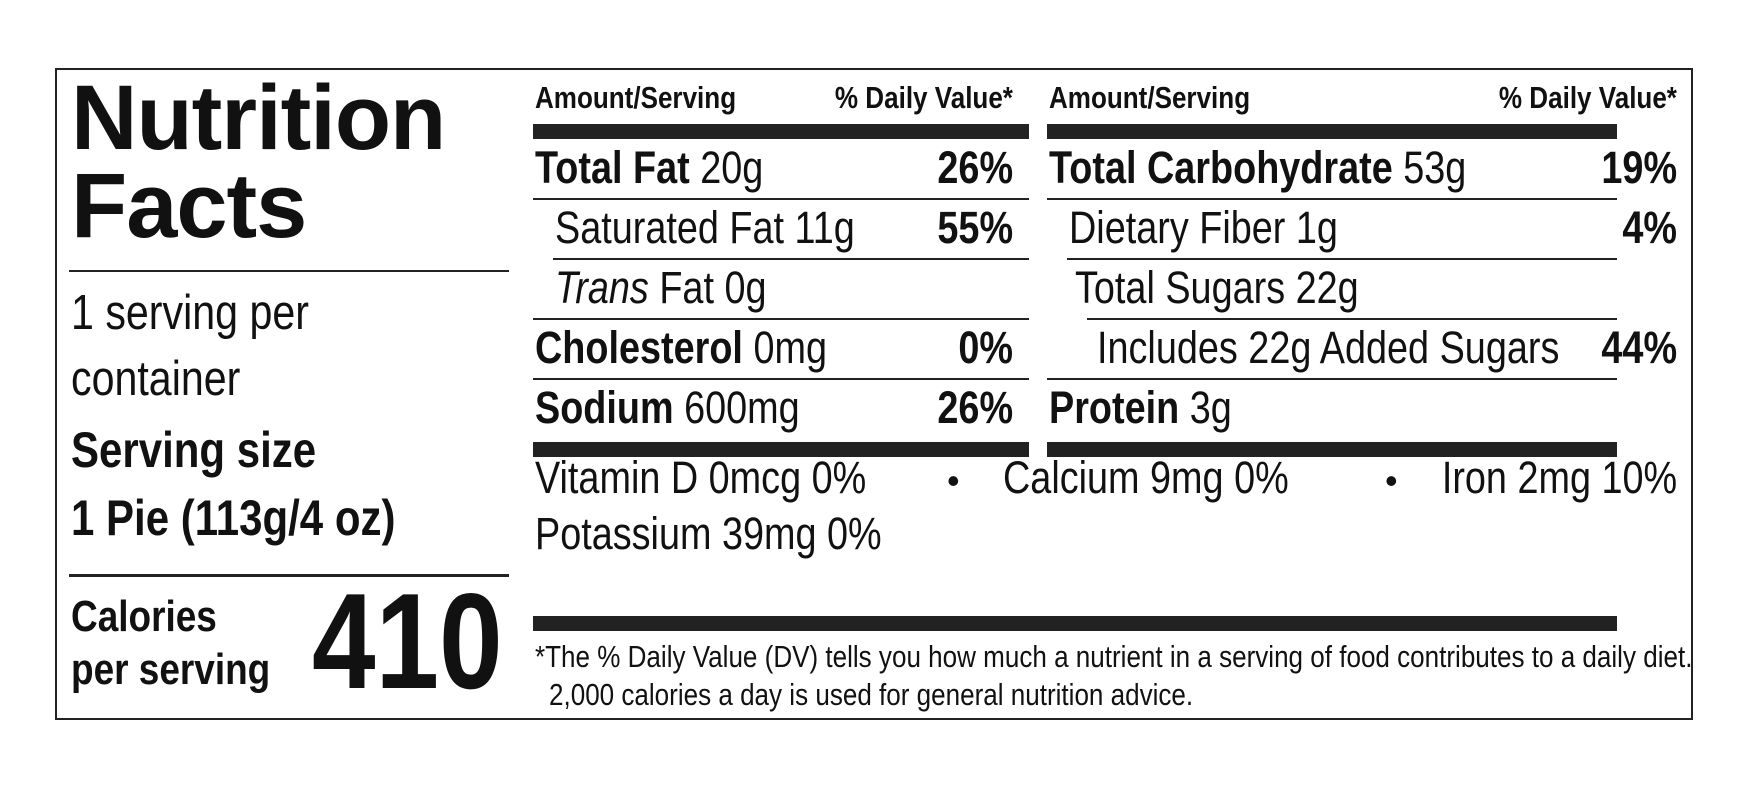 The width and height of the screenshot is (1748, 793). Describe the element at coordinates (1221, 167) in the screenshot. I see `nutrient-name: Total Carbohydrate` at that location.